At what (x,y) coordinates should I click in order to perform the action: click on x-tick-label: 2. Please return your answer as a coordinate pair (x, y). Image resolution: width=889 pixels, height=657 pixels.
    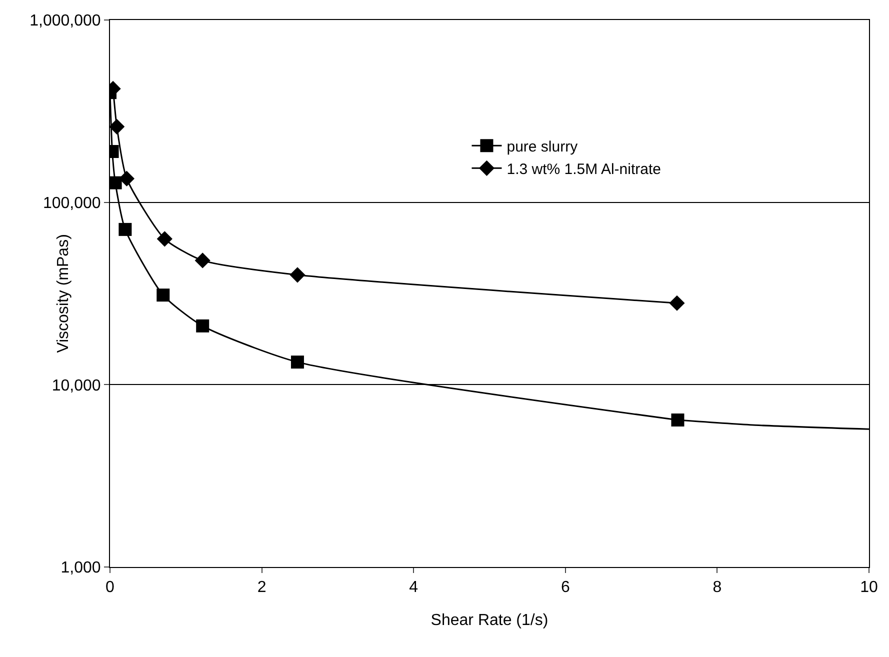
    Looking at the image, I should click on (261, 587).